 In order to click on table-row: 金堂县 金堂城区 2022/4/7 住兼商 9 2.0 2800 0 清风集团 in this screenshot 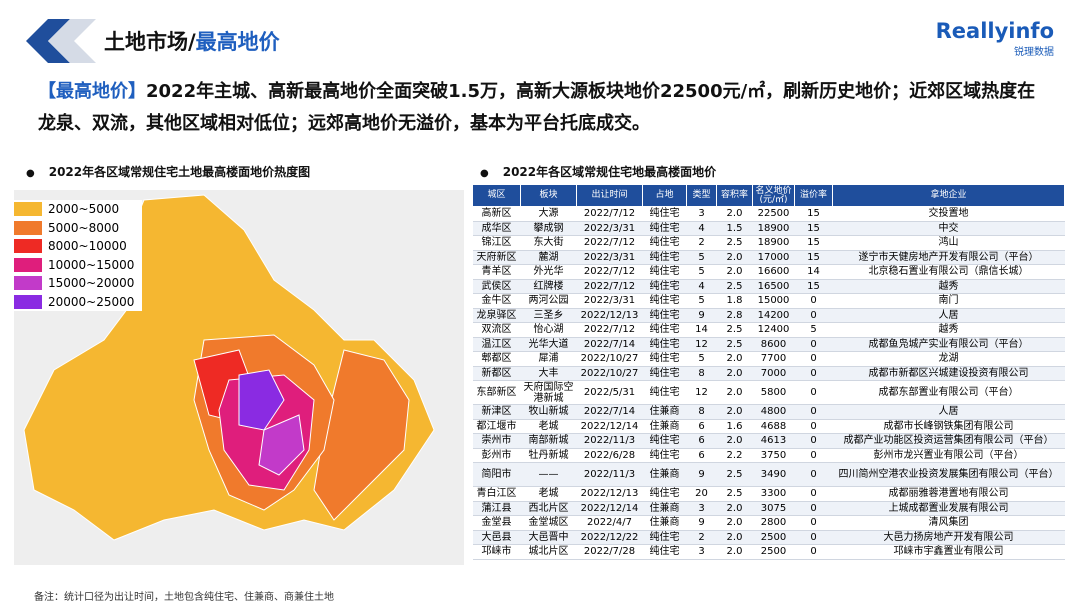, I will do `click(768, 523)`.